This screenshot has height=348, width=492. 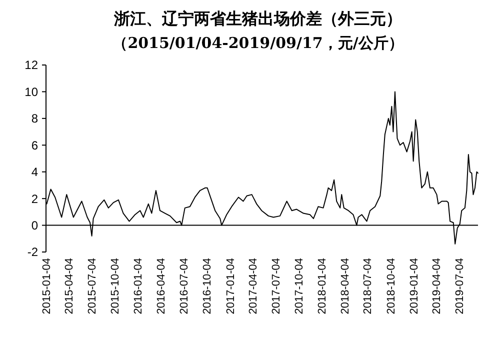 What do you see at coordinates (34, 119) in the screenshot?
I see `y-tick-label: 8` at bounding box center [34, 119].